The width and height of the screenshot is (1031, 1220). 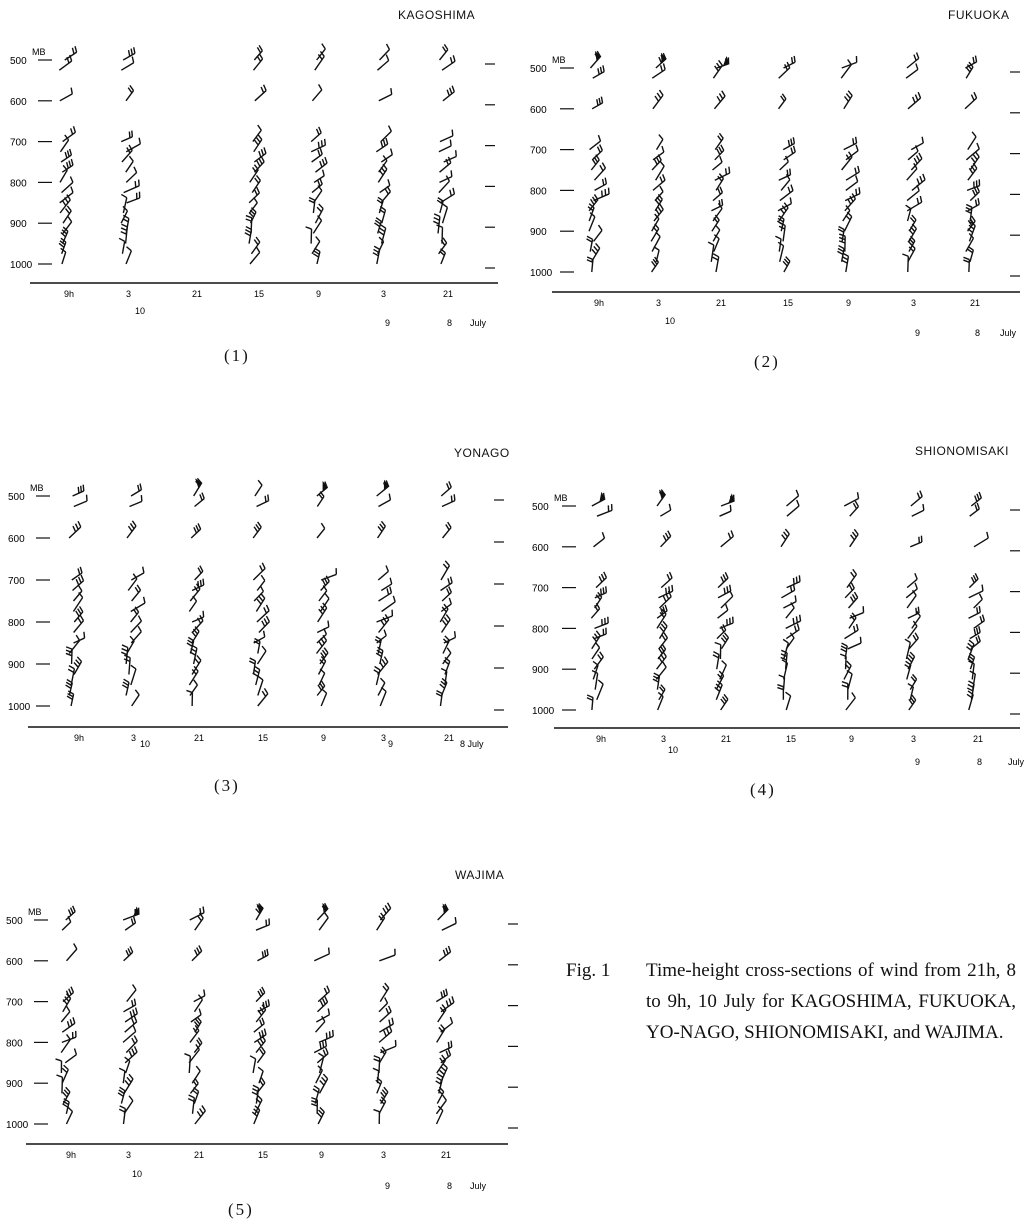 I want to click on pressure-label: 700, so click(x=16, y=581).